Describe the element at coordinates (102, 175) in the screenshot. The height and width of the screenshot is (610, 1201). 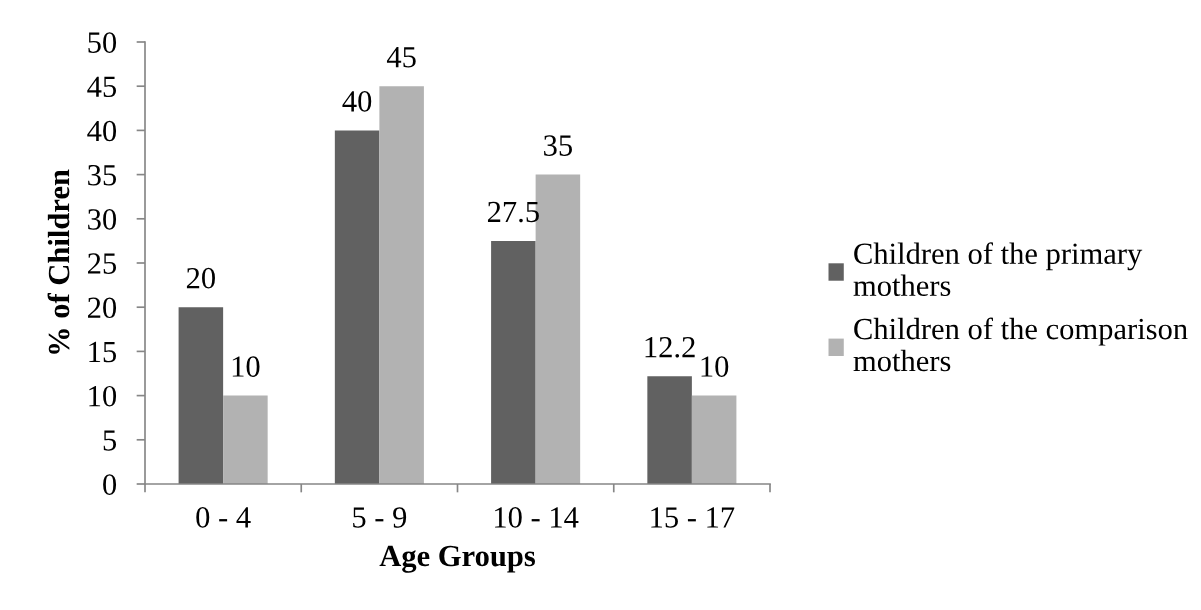
I see `y-tick-label: 35` at that location.